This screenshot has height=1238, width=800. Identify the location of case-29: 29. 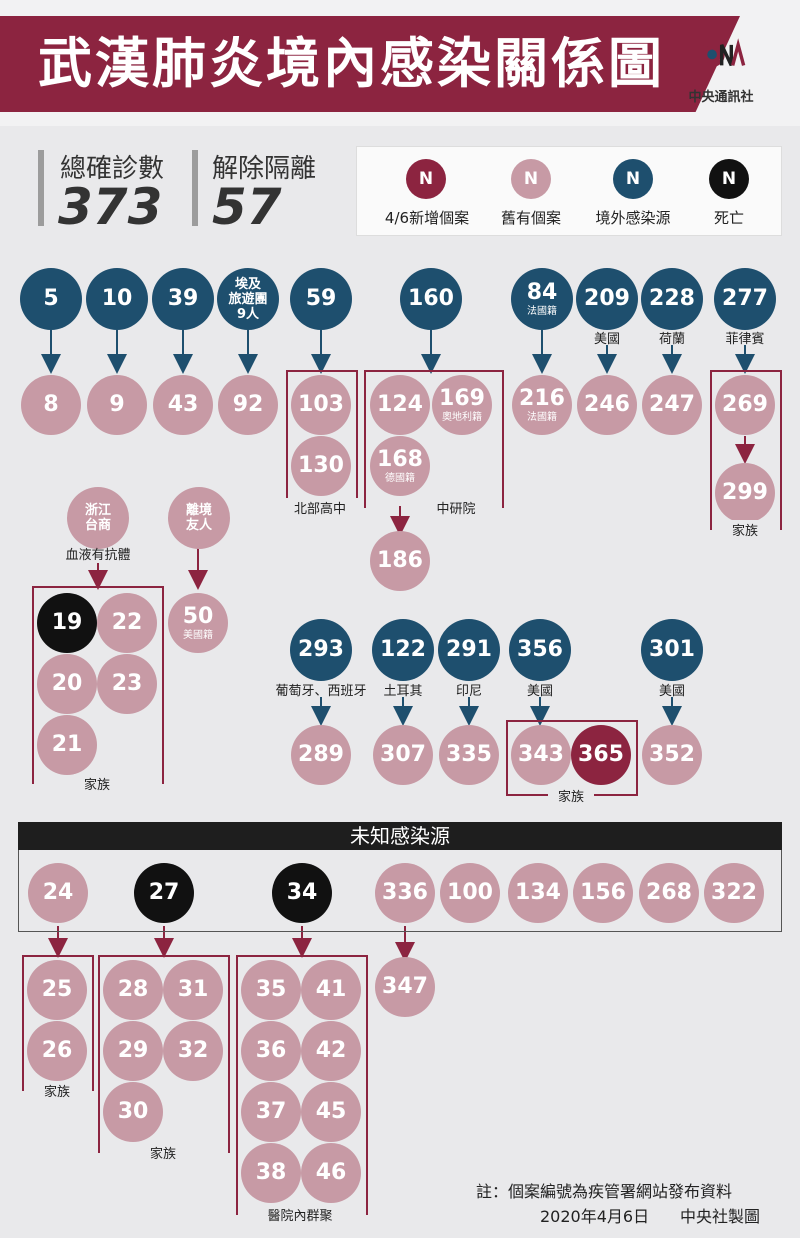
(133, 1051).